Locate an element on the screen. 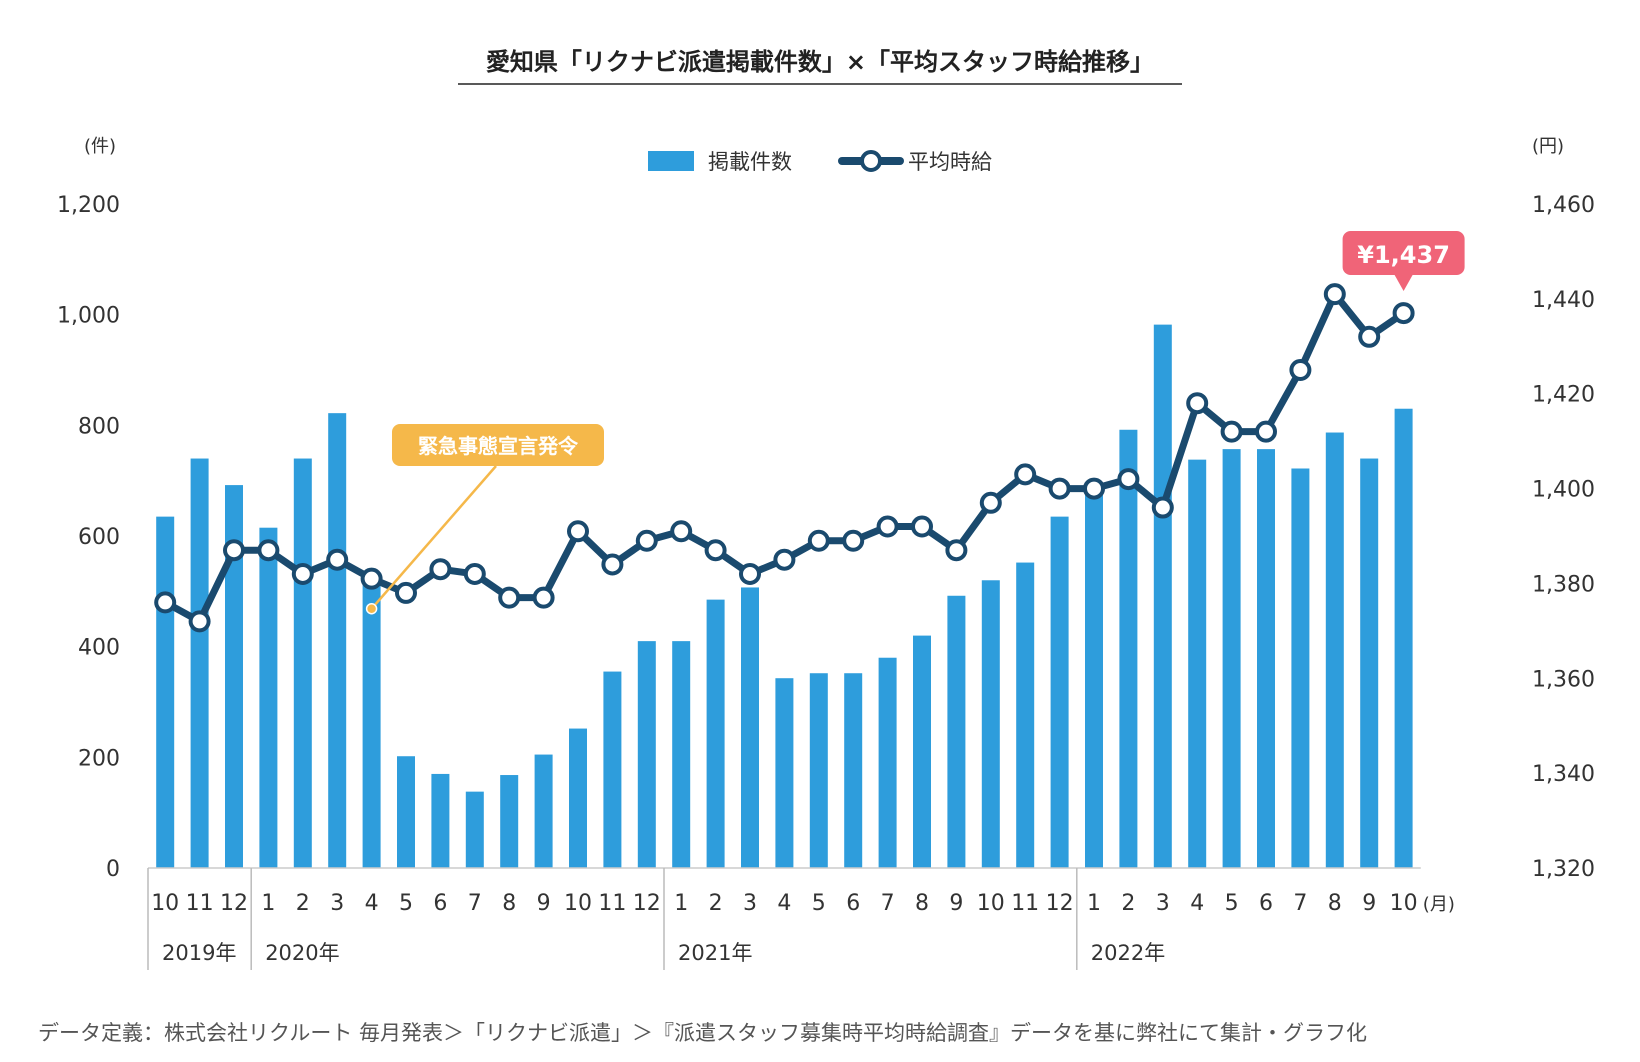 Image resolution: width=1640 pixels, height=1062 pixels. right-axis-tick-label: 1,360 is located at coordinates (1563, 679).